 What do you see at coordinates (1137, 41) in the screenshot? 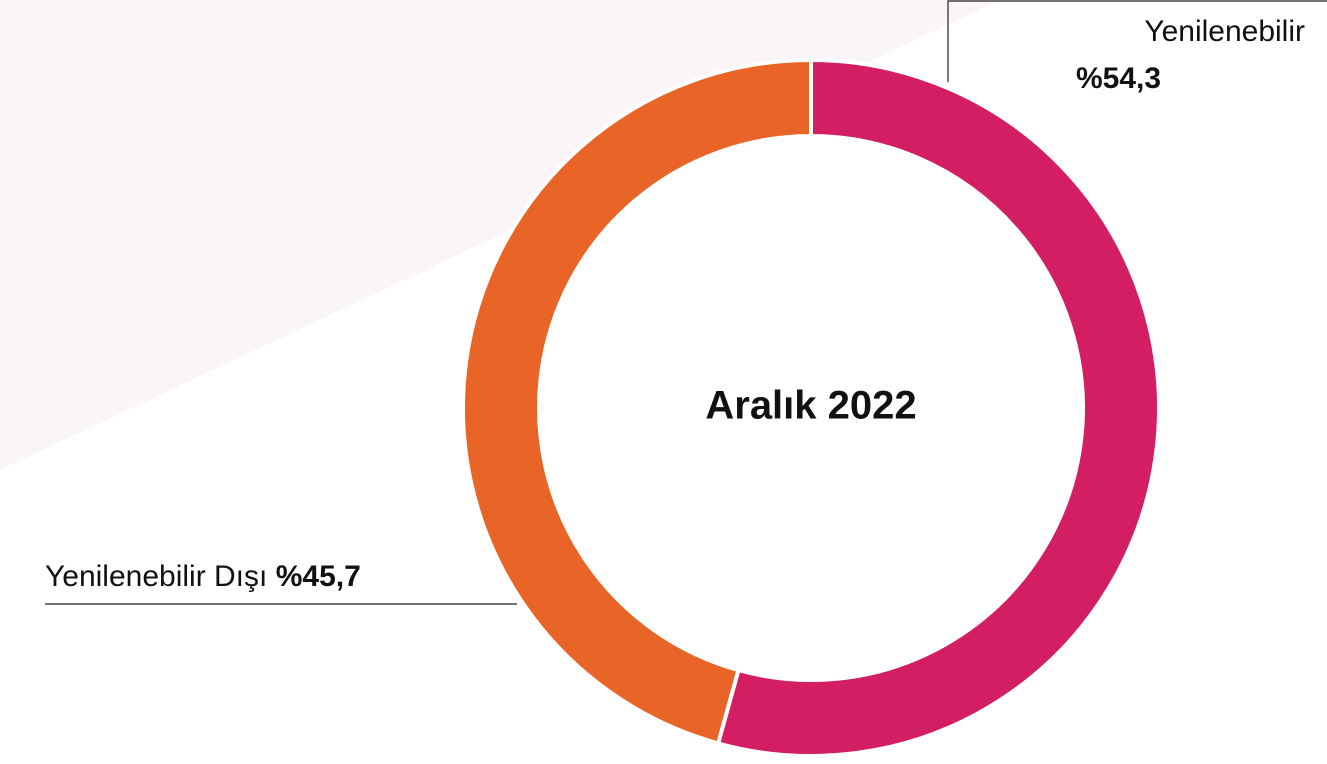
I see `leader-line` at bounding box center [1137, 41].